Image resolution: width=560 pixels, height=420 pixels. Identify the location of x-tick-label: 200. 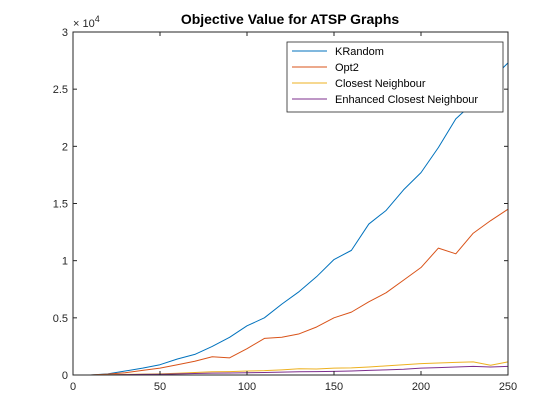
(421, 387).